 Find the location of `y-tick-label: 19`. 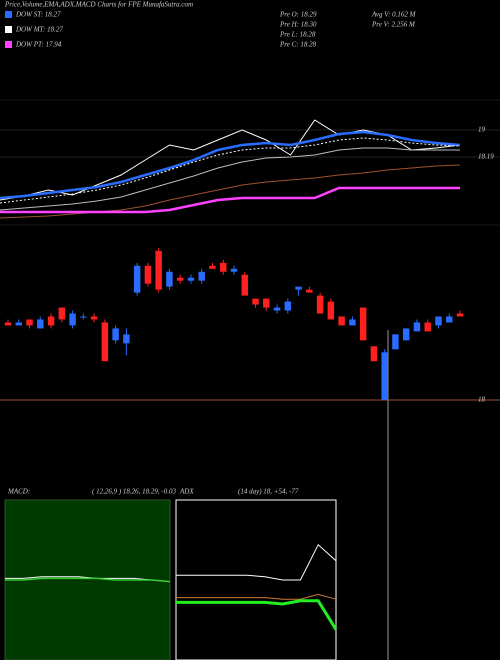

y-tick-label: 19 is located at coordinates (482, 130).